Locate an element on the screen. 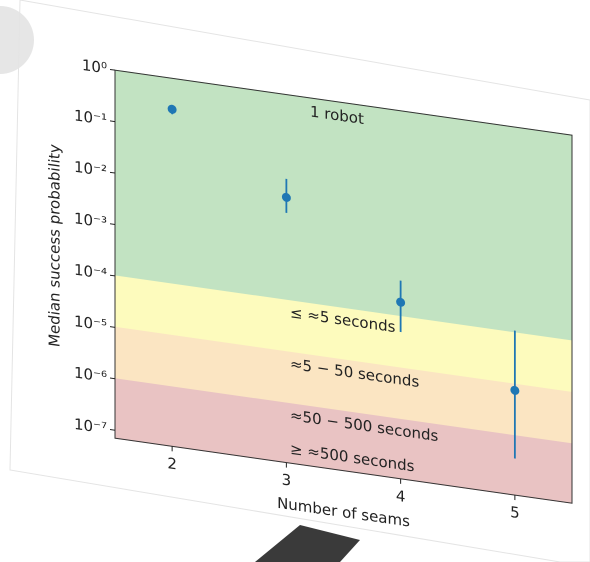  x-tick-label: 4 is located at coordinates (401, 496).